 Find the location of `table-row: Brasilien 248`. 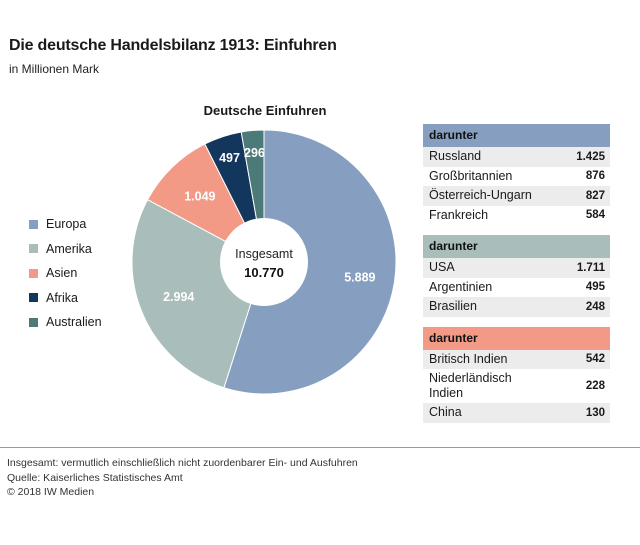

table-row: Brasilien 248 is located at coordinates (516, 307).